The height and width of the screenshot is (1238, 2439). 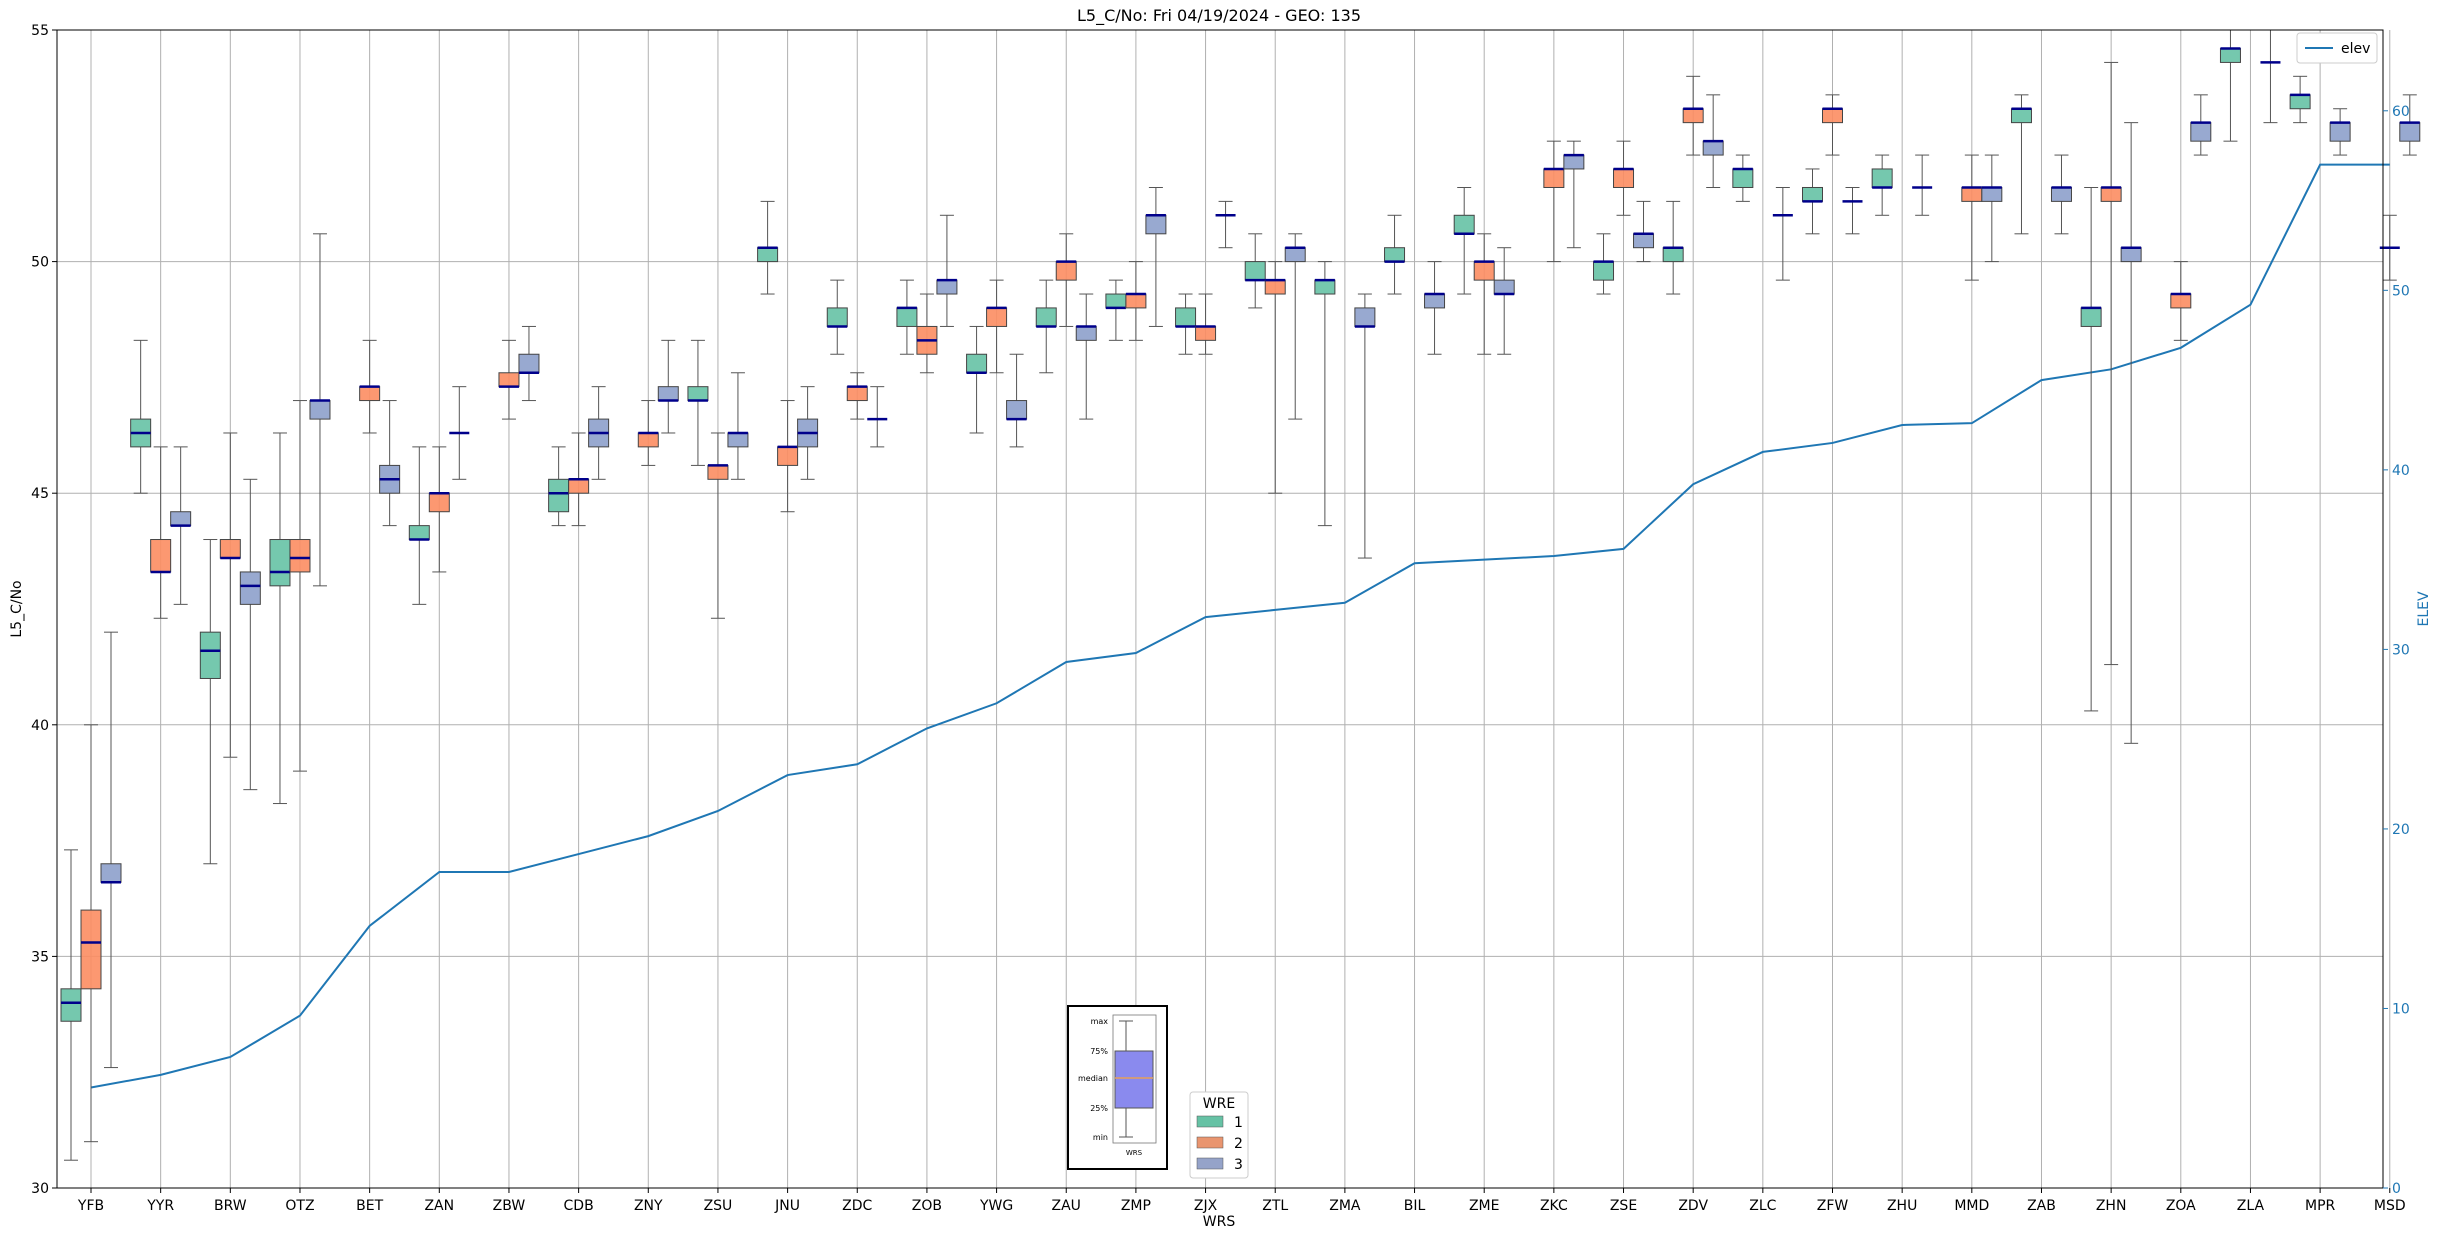 I want to click on x-tick-label: ZAU, so click(x=1066, y=1206).